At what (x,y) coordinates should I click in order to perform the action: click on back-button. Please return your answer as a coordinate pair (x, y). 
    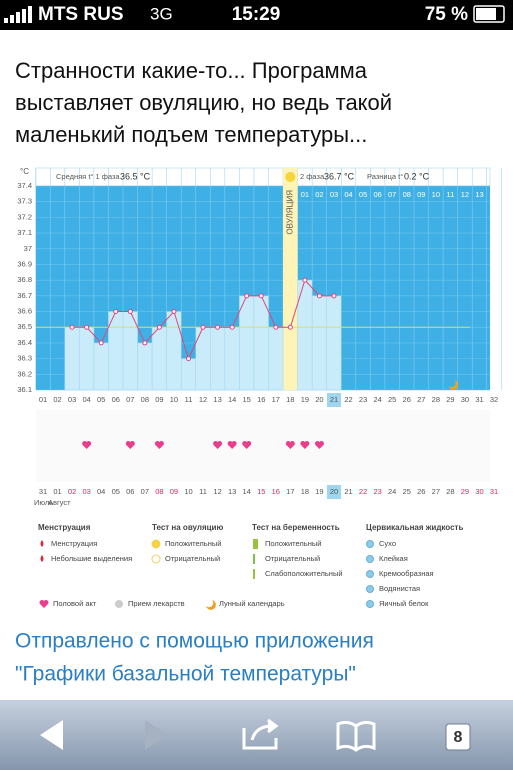
    Looking at the image, I should click on (51, 735).